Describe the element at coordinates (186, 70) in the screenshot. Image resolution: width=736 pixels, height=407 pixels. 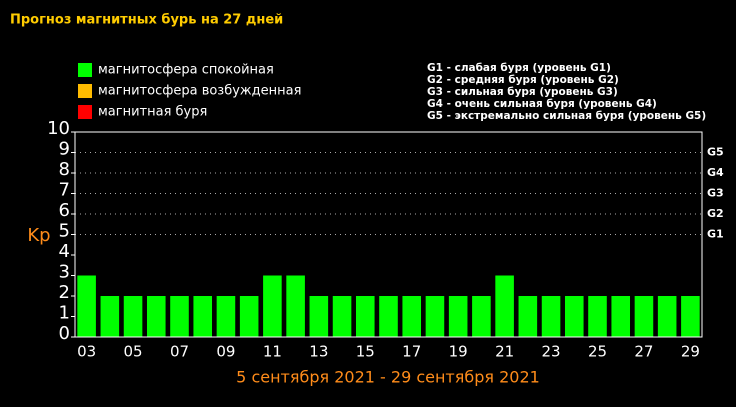
I see `legend-label: магнитосфера спокойная` at that location.